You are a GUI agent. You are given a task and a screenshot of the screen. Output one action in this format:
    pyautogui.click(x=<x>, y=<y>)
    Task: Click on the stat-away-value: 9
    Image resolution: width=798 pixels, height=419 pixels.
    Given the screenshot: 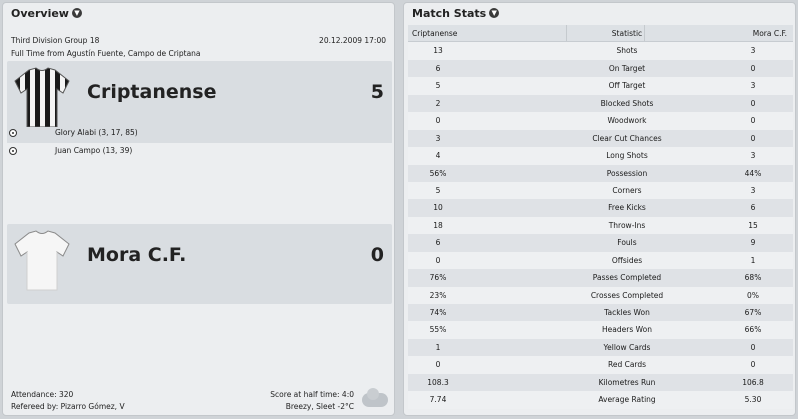 What is the action you would take?
    pyautogui.click(x=753, y=243)
    